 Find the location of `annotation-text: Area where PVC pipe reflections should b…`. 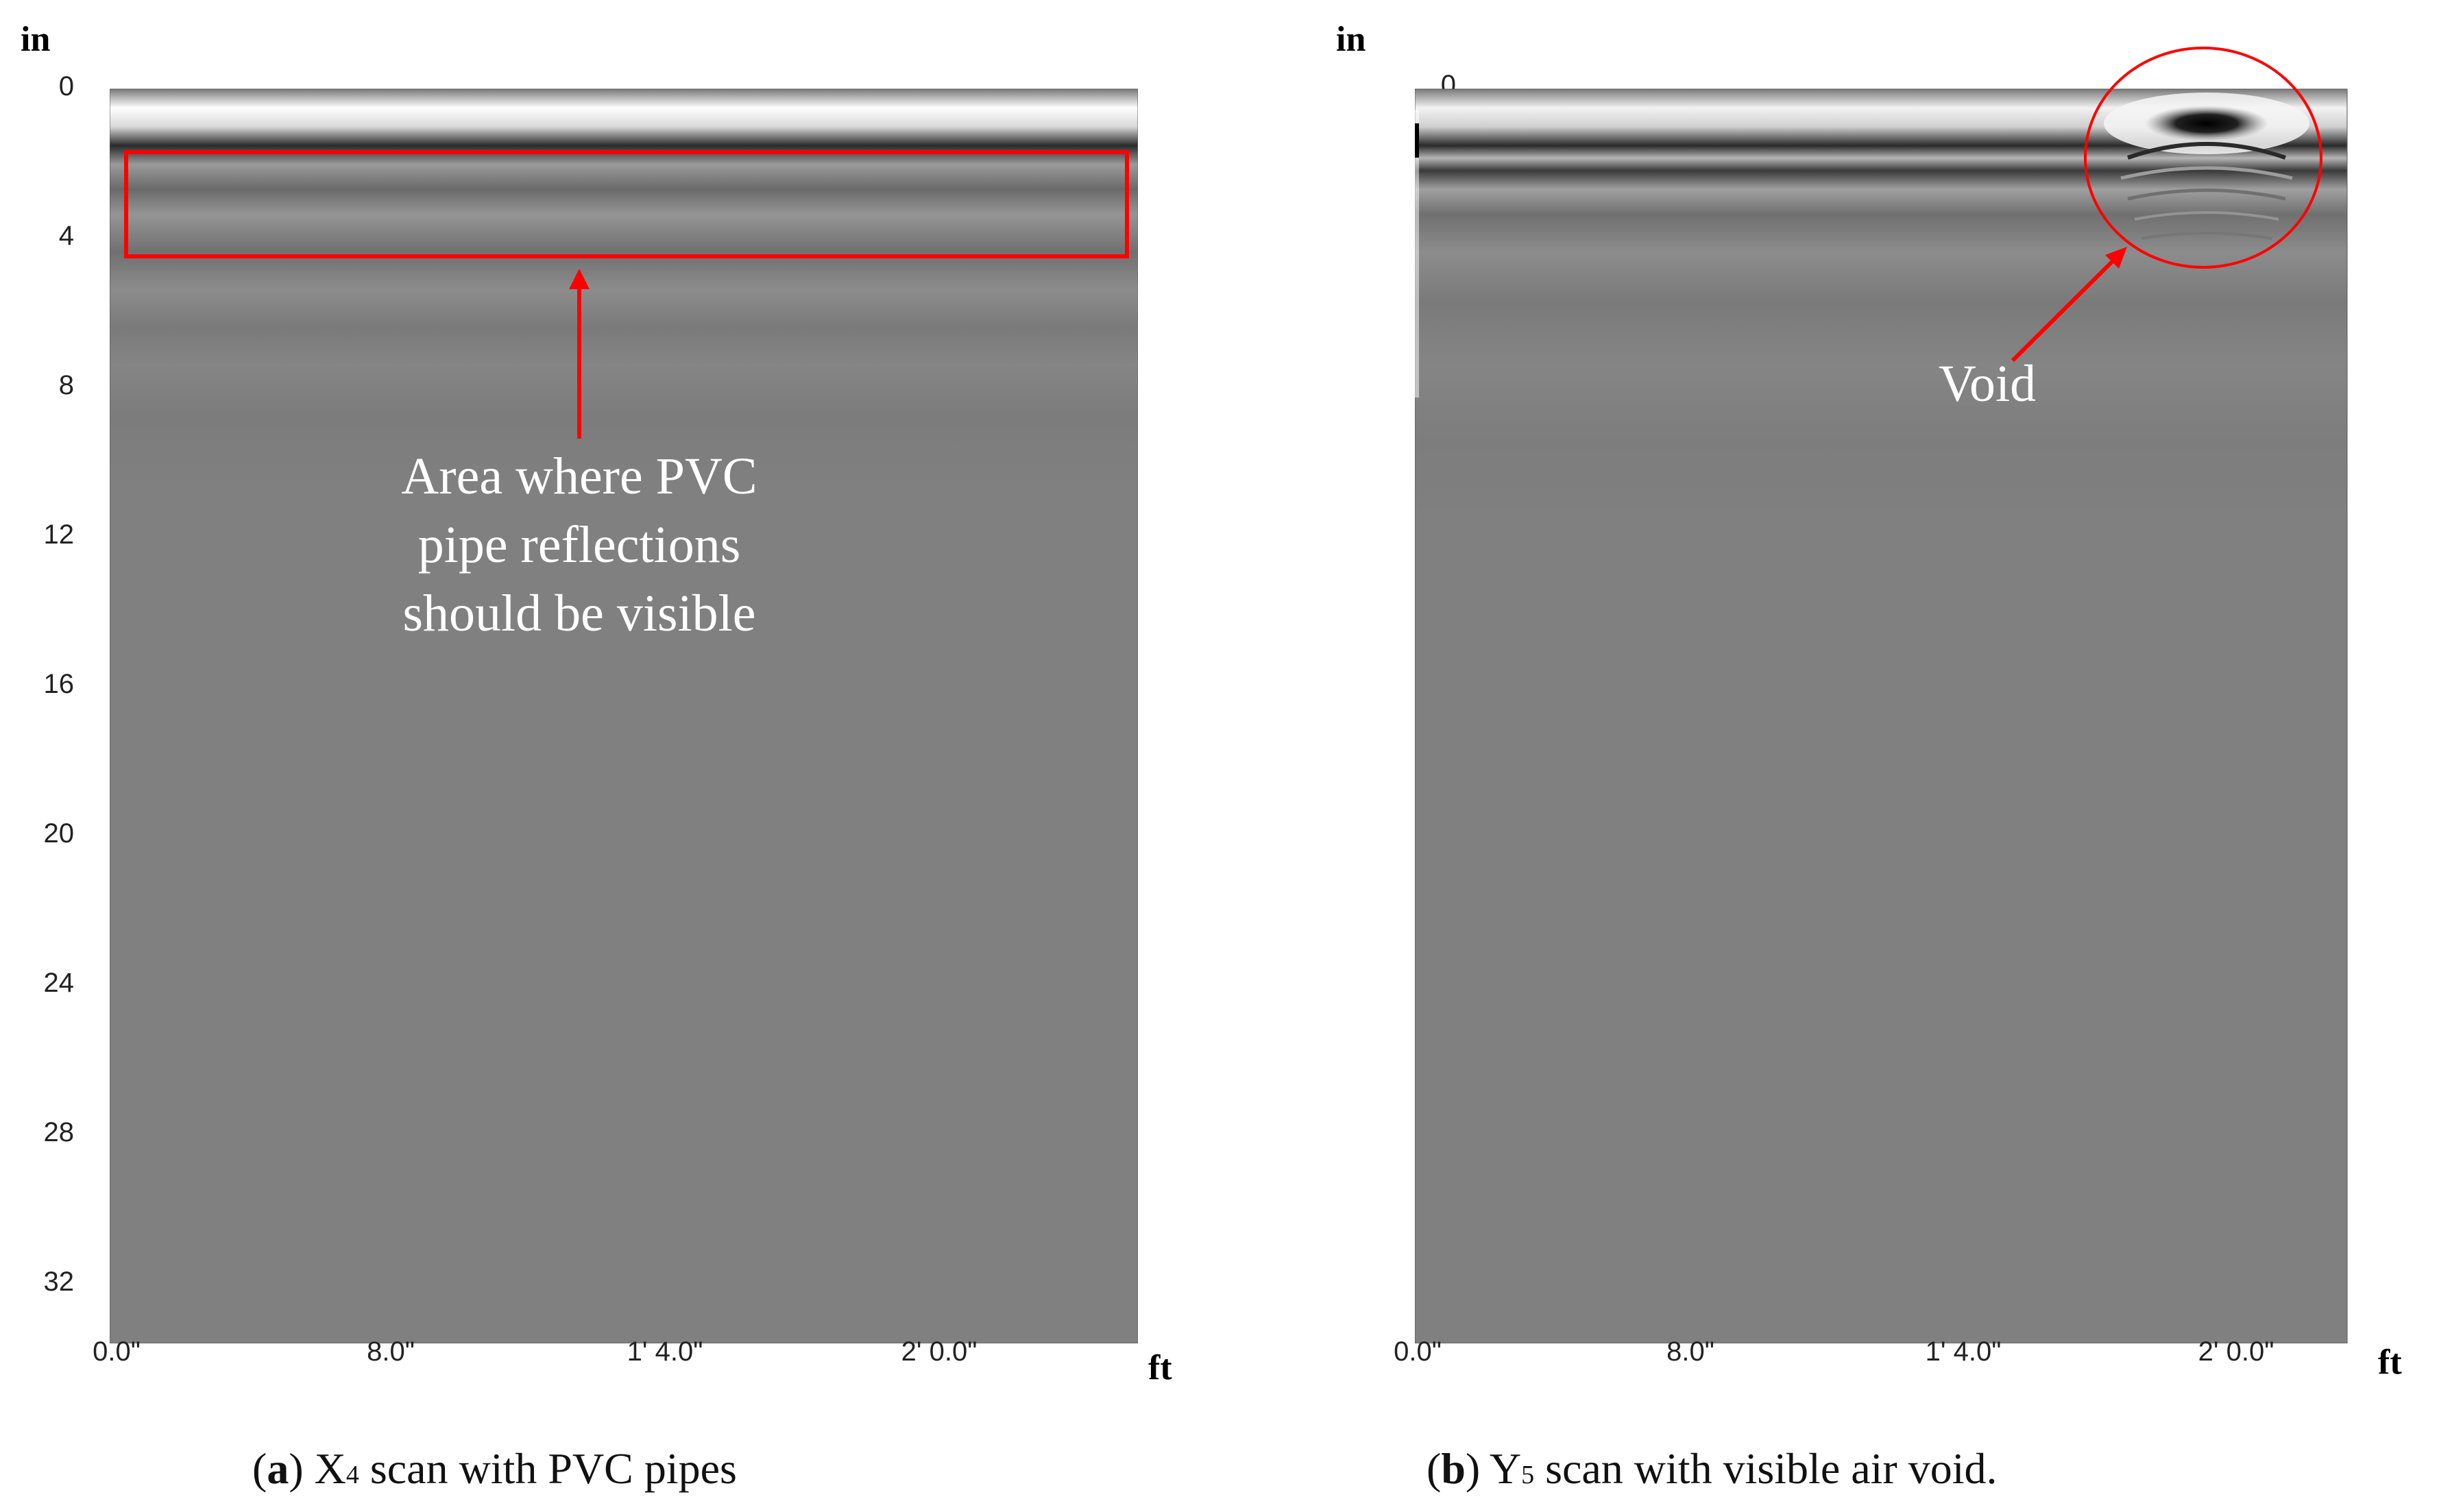

annotation-text: Area where PVC pipe reflections should b… is located at coordinates (579, 545).